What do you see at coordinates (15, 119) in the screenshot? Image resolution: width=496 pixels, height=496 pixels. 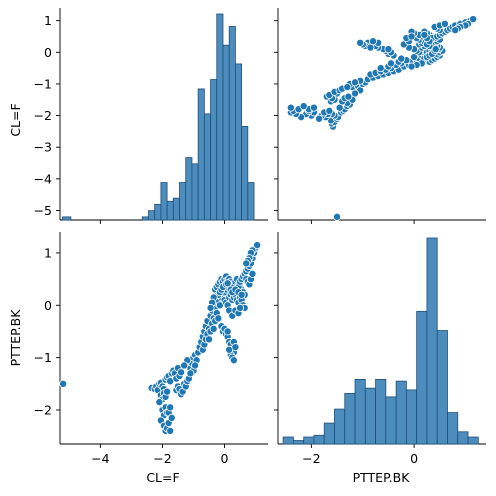 I see `y-axis-label-cl-f: CL=F` at bounding box center [15, 119].